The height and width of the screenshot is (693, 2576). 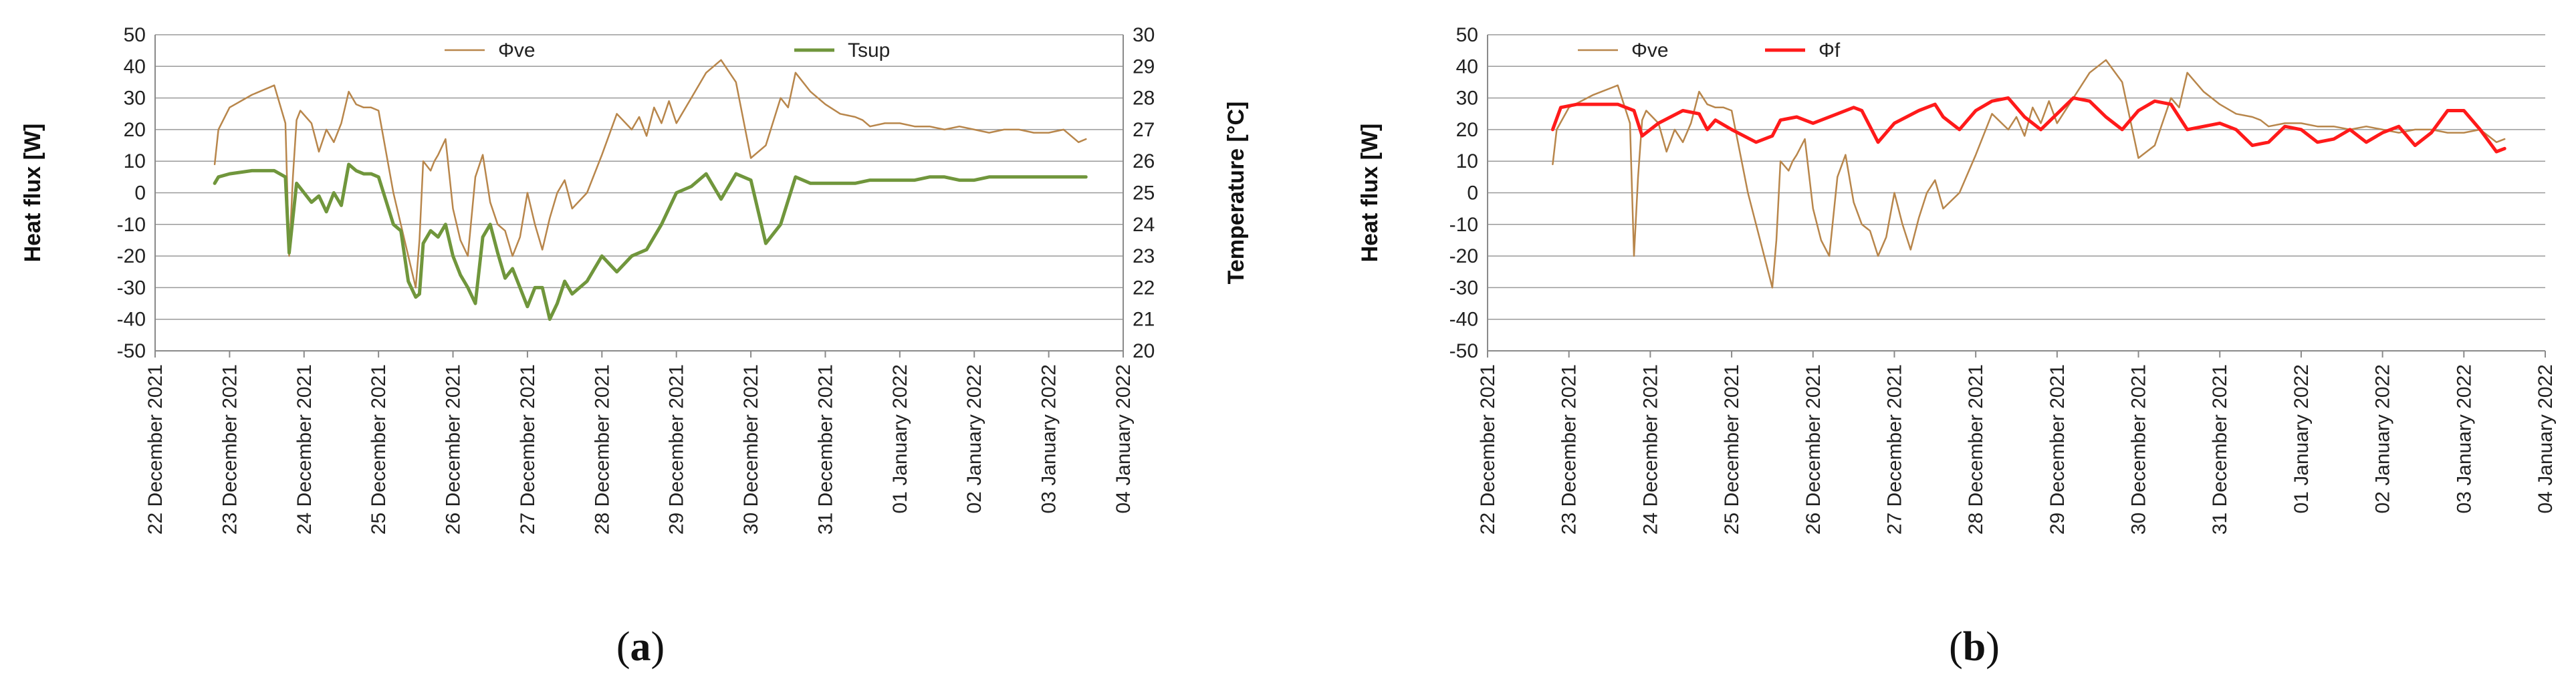 I want to click on y2-tick-label: 29, so click(x=1144, y=66).